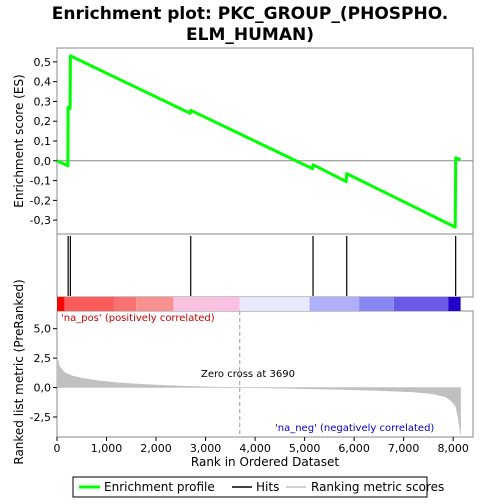  Describe the element at coordinates (40, 220) in the screenshot. I see `es-y-tick-label: -0,3` at that location.